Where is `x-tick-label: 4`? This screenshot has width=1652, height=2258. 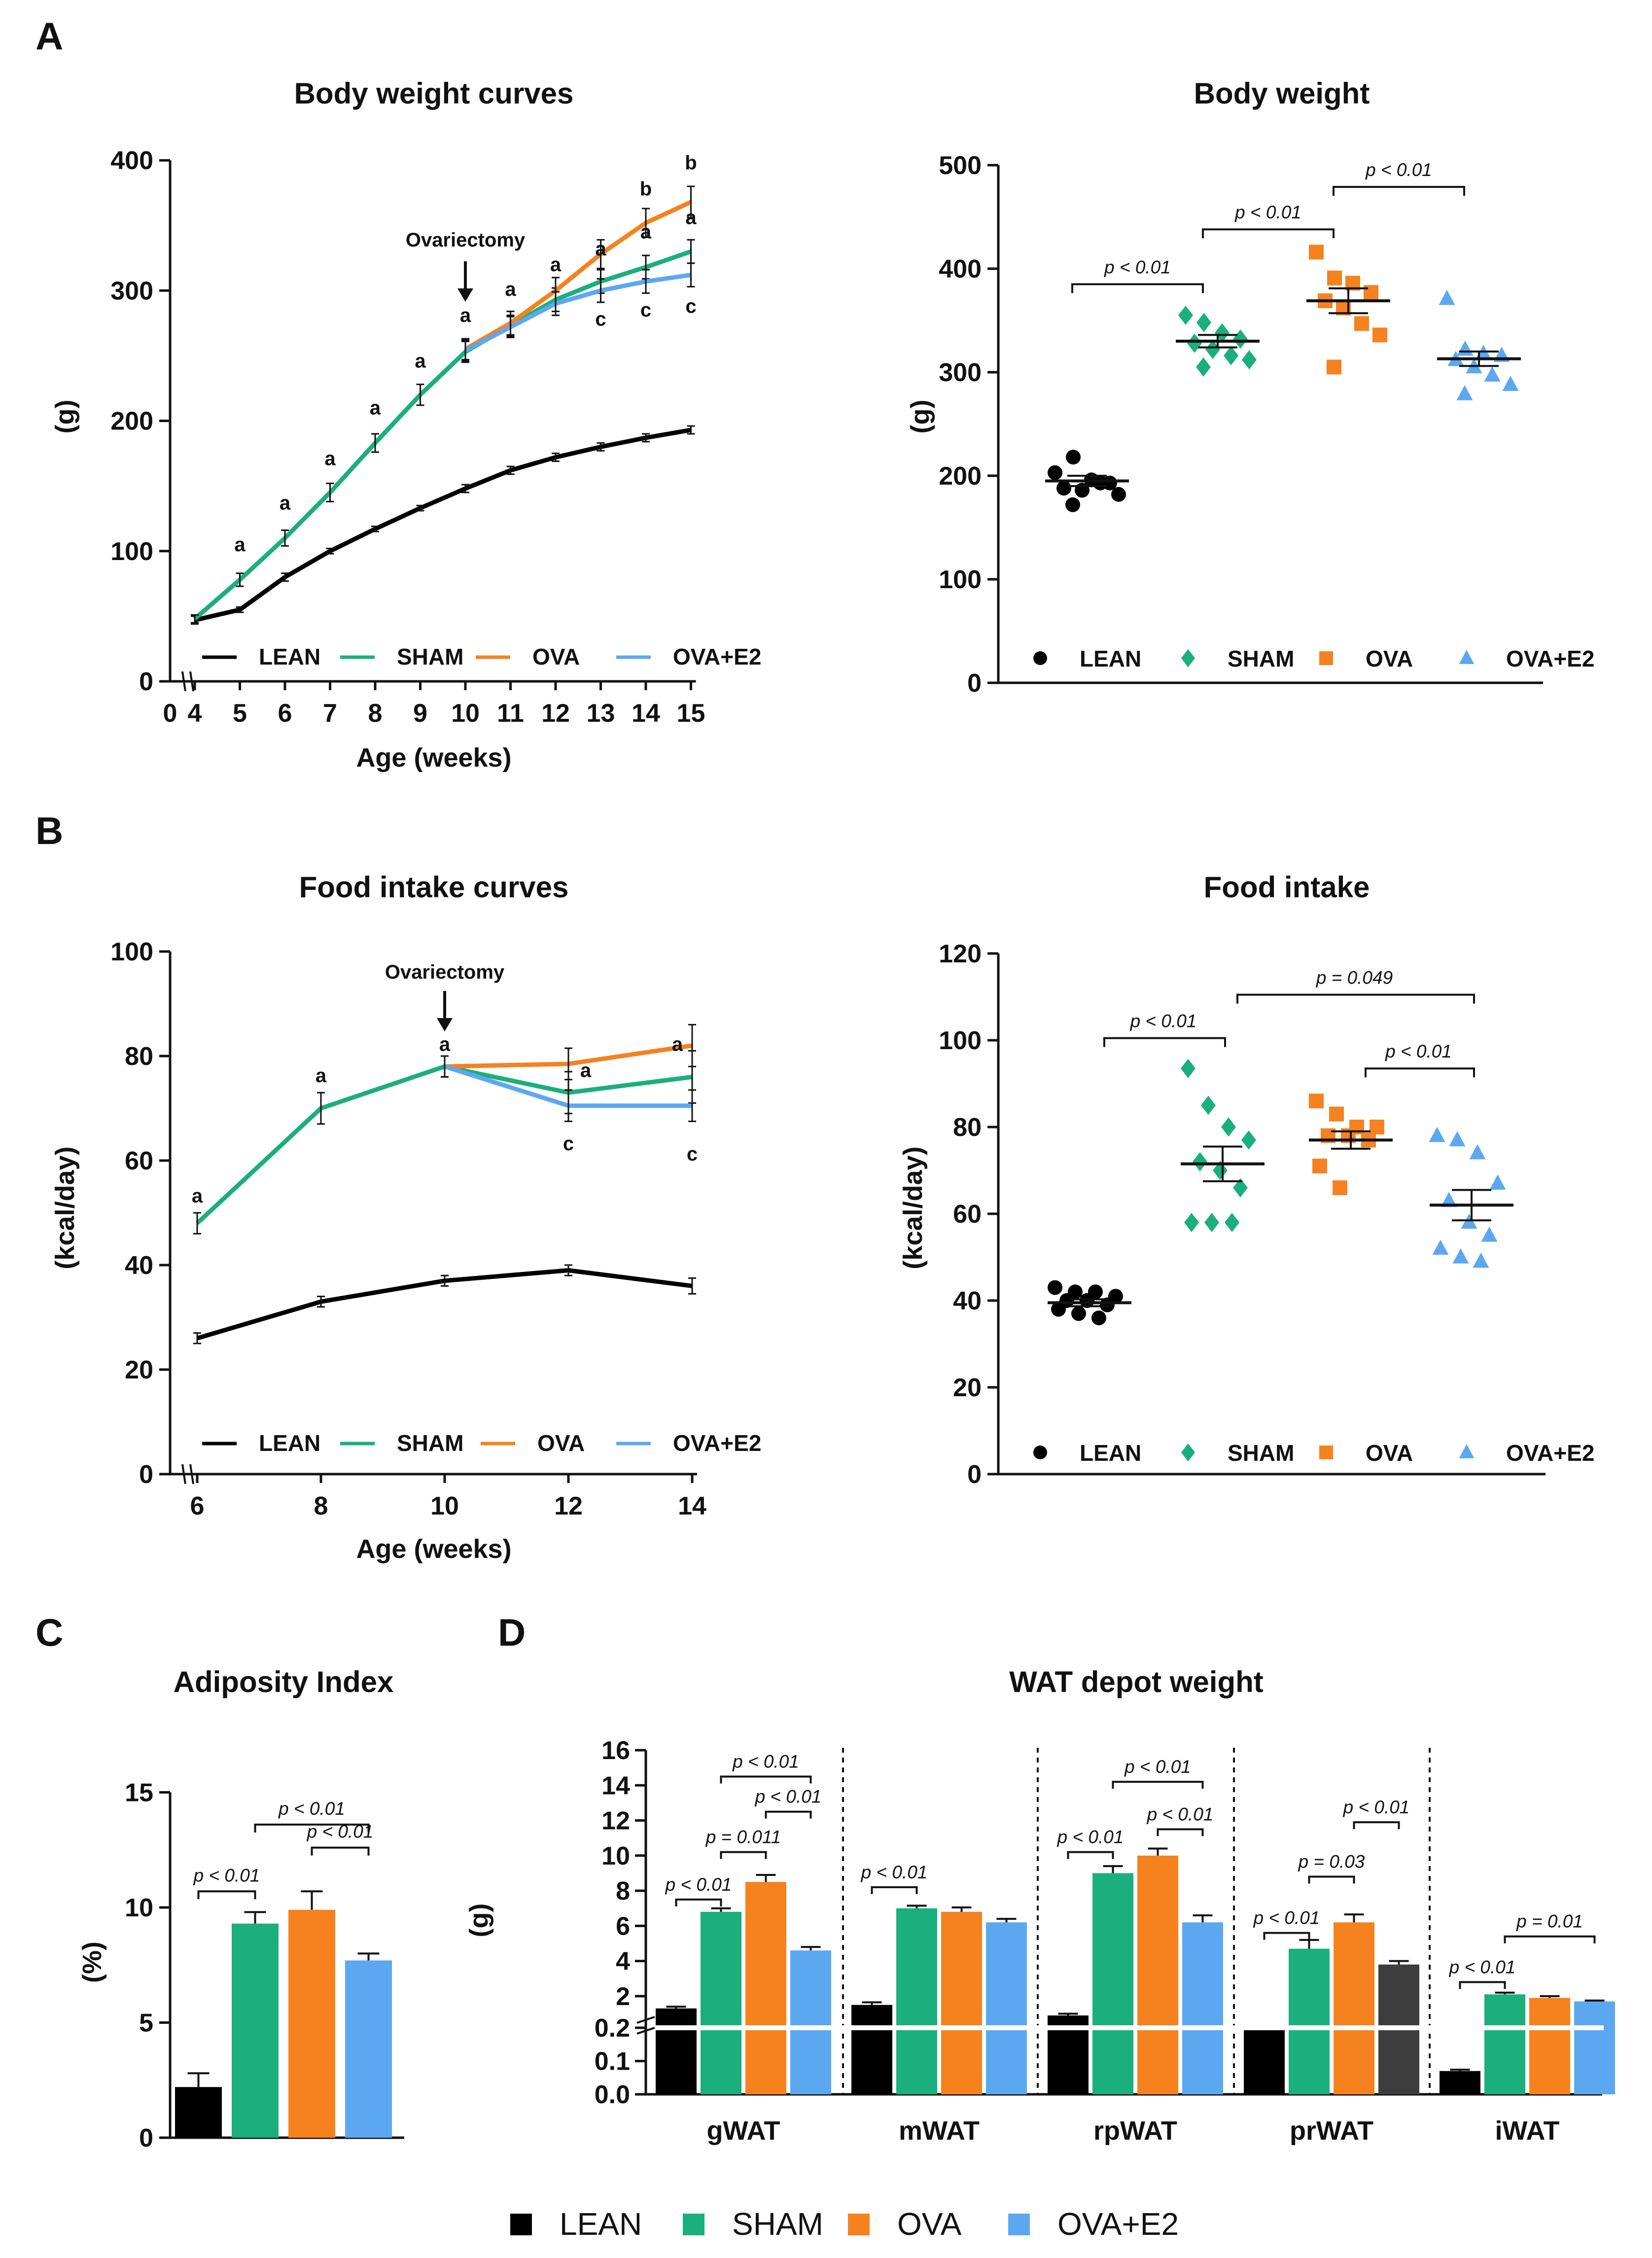 x-tick-label: 4 is located at coordinates (195, 713).